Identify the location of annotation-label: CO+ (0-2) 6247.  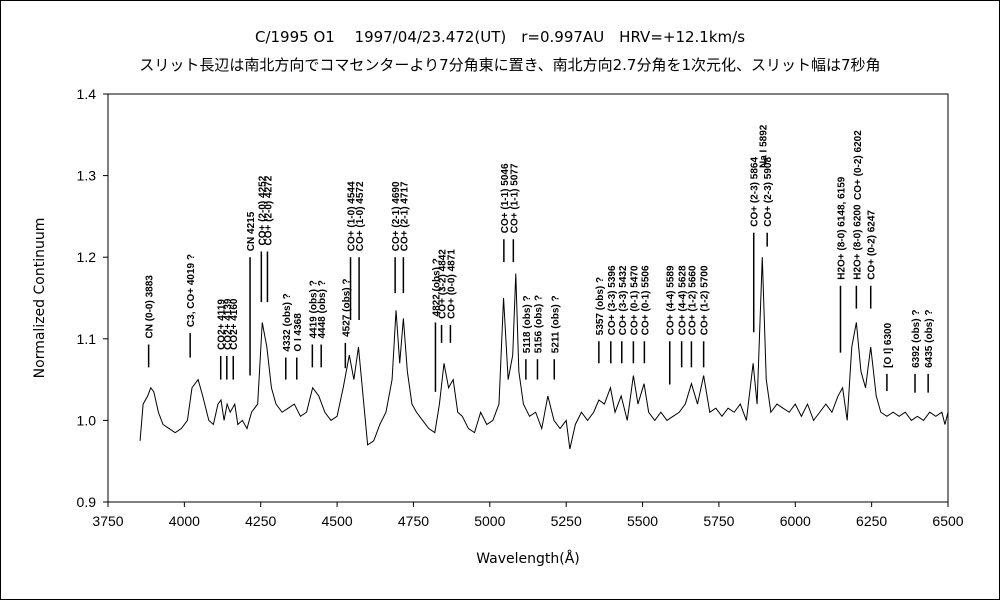
(872, 245).